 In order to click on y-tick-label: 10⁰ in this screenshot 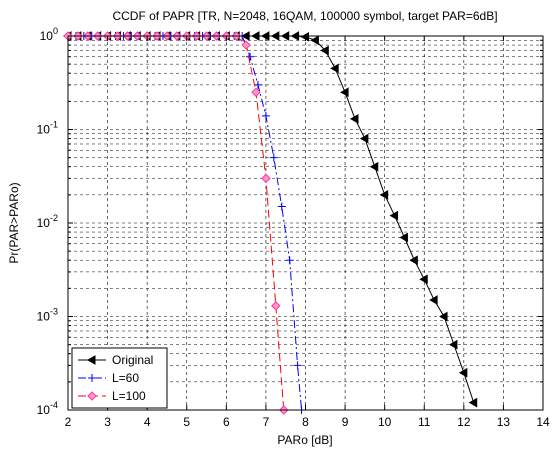, I will do `click(49, 34)`.